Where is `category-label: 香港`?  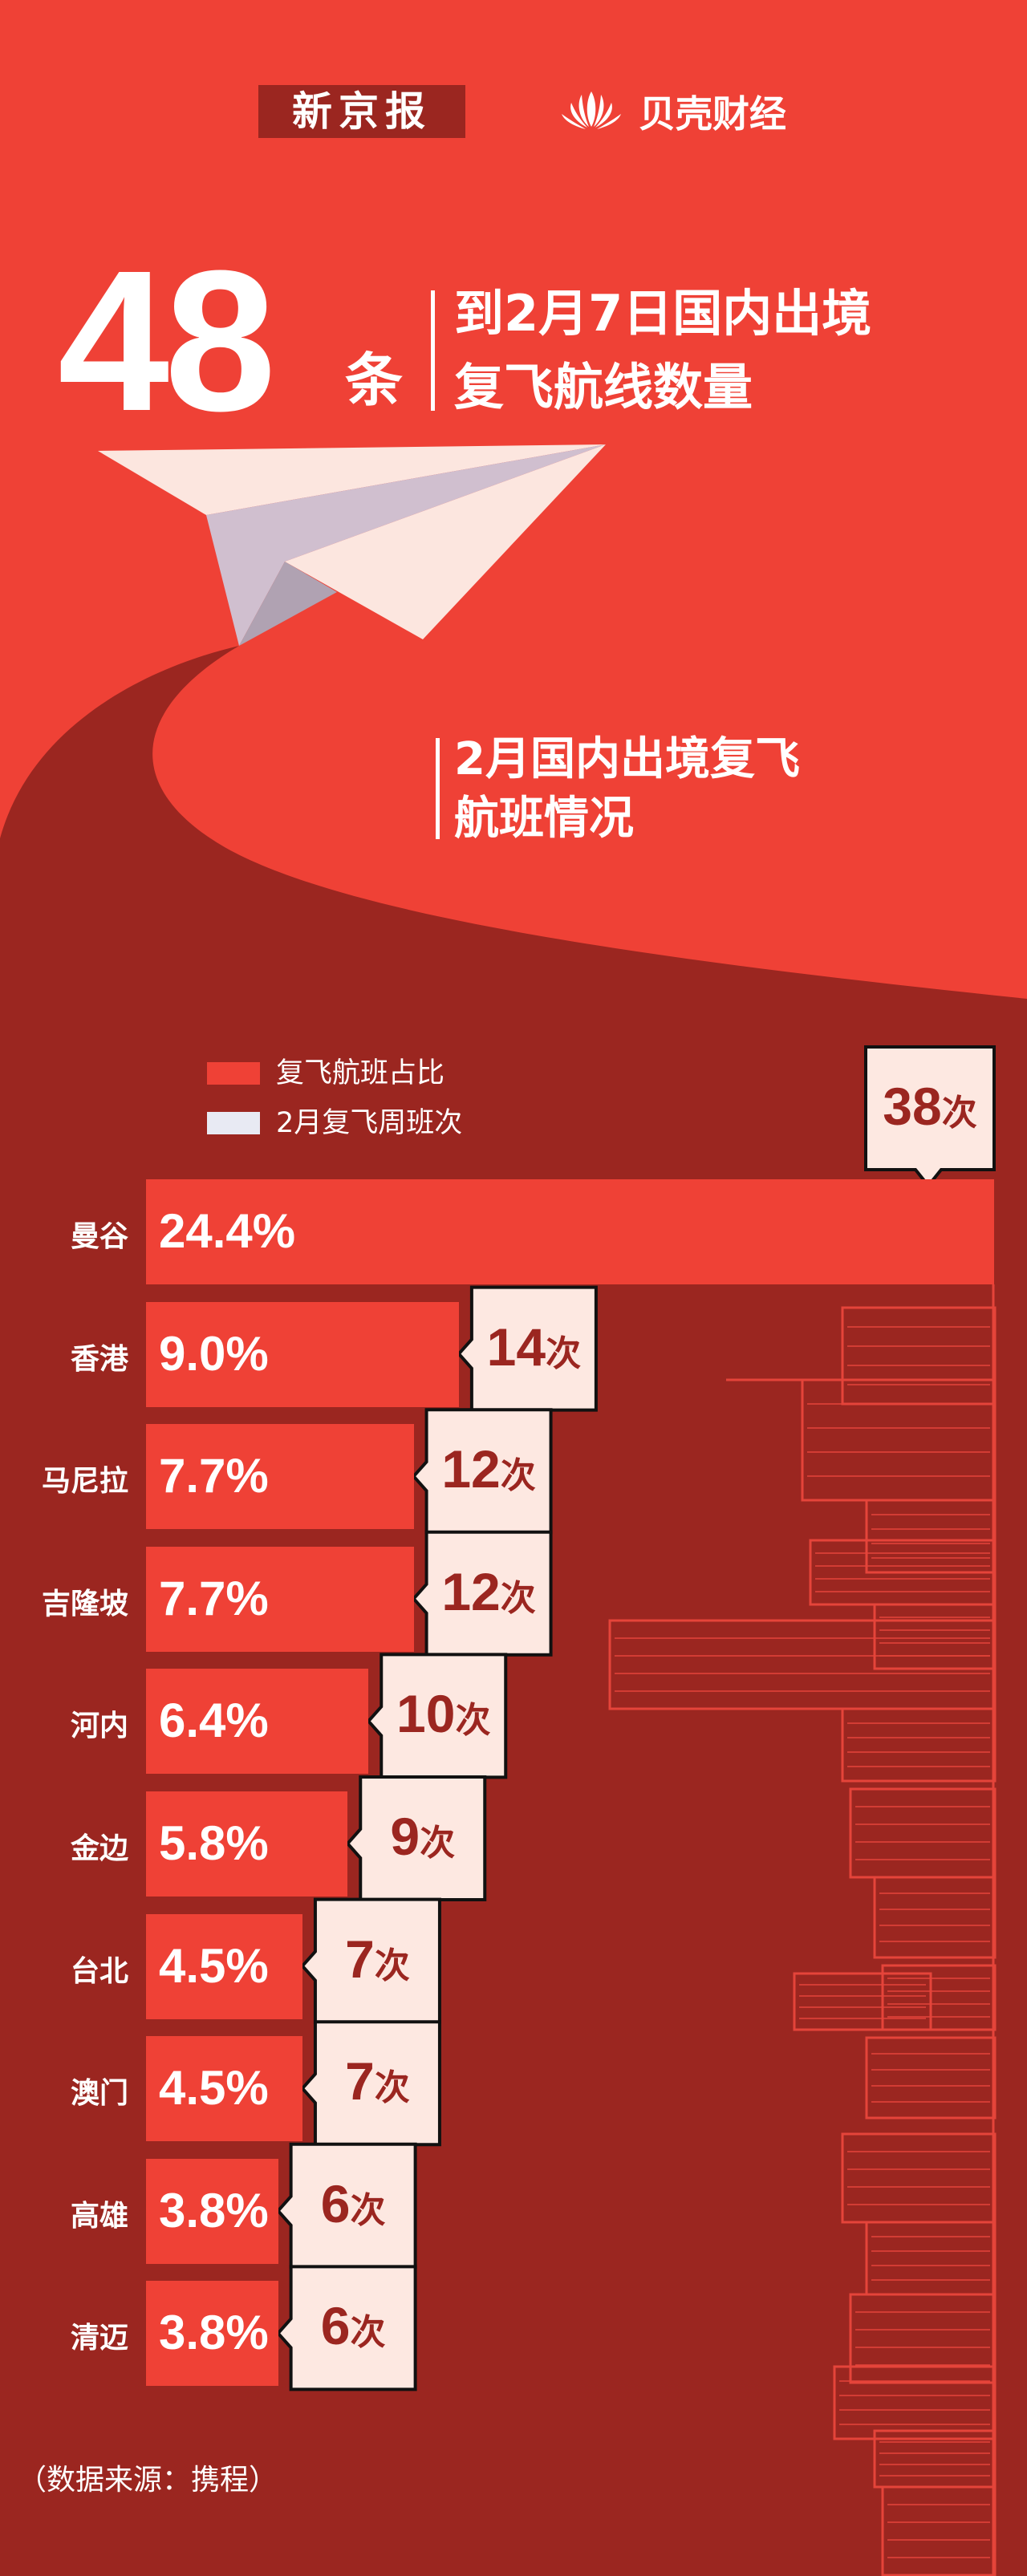
category-label: 香港 is located at coordinates (99, 1359).